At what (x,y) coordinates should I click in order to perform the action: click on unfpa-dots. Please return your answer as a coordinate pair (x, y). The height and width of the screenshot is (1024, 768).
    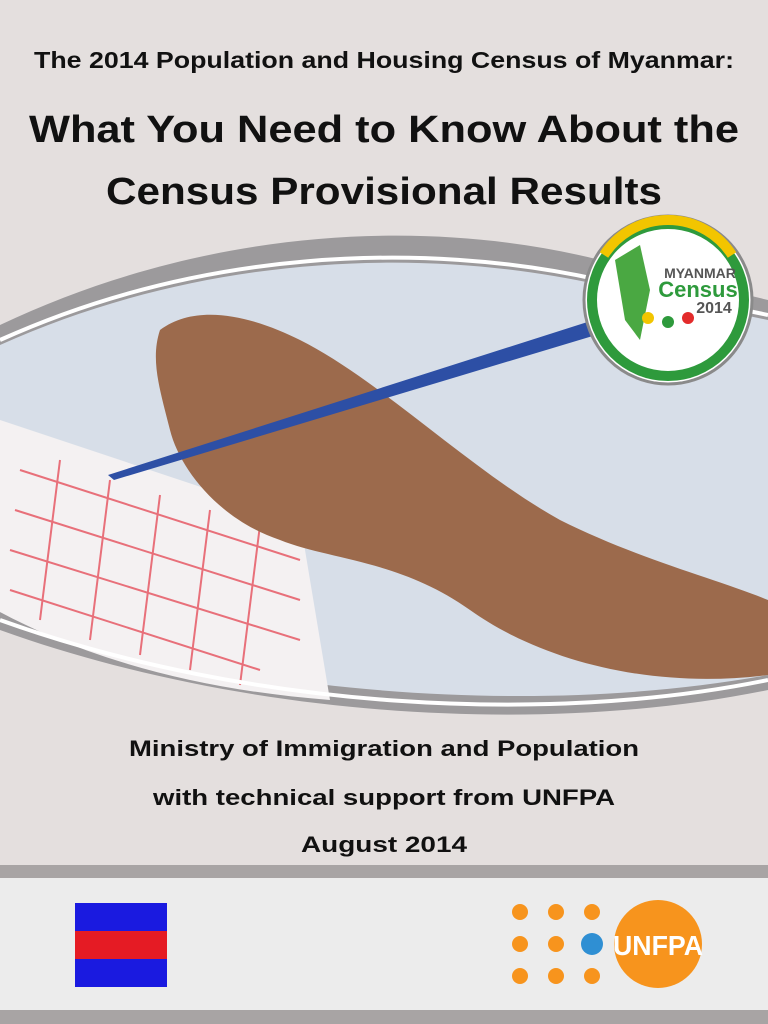
    Looking at the image, I should click on (556, 944).